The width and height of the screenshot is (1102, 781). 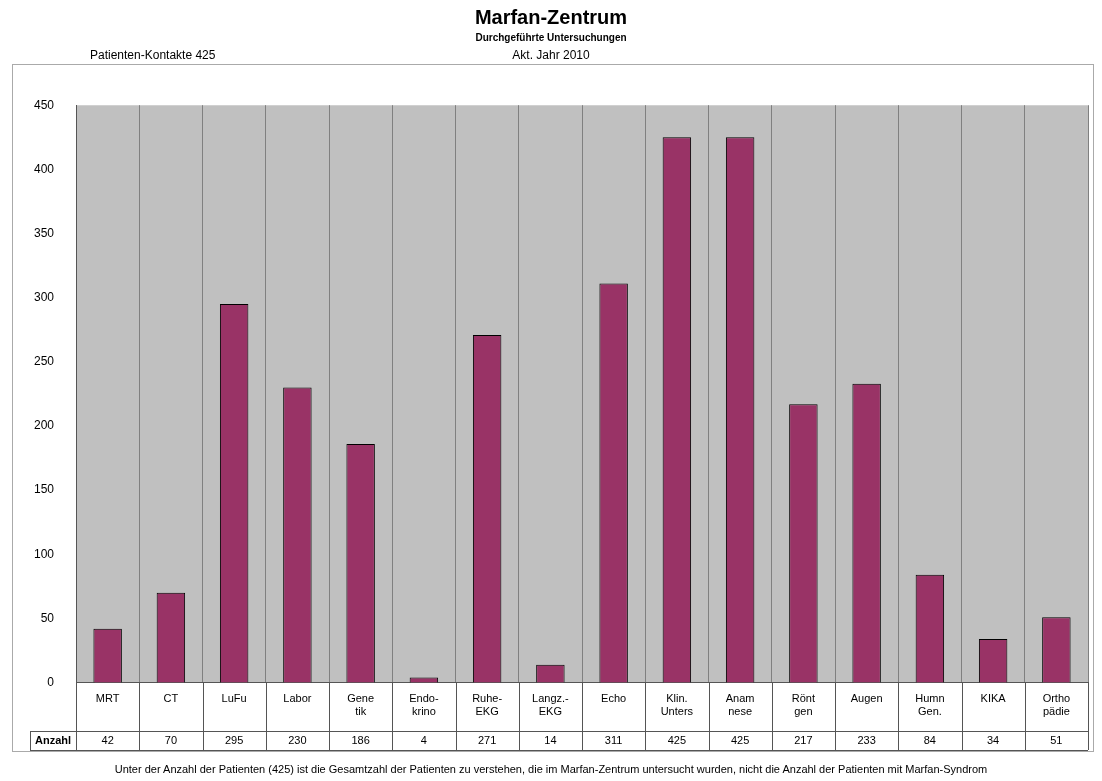 What do you see at coordinates (551, 55) in the screenshot?
I see `text: Akt. Jahr 2010` at bounding box center [551, 55].